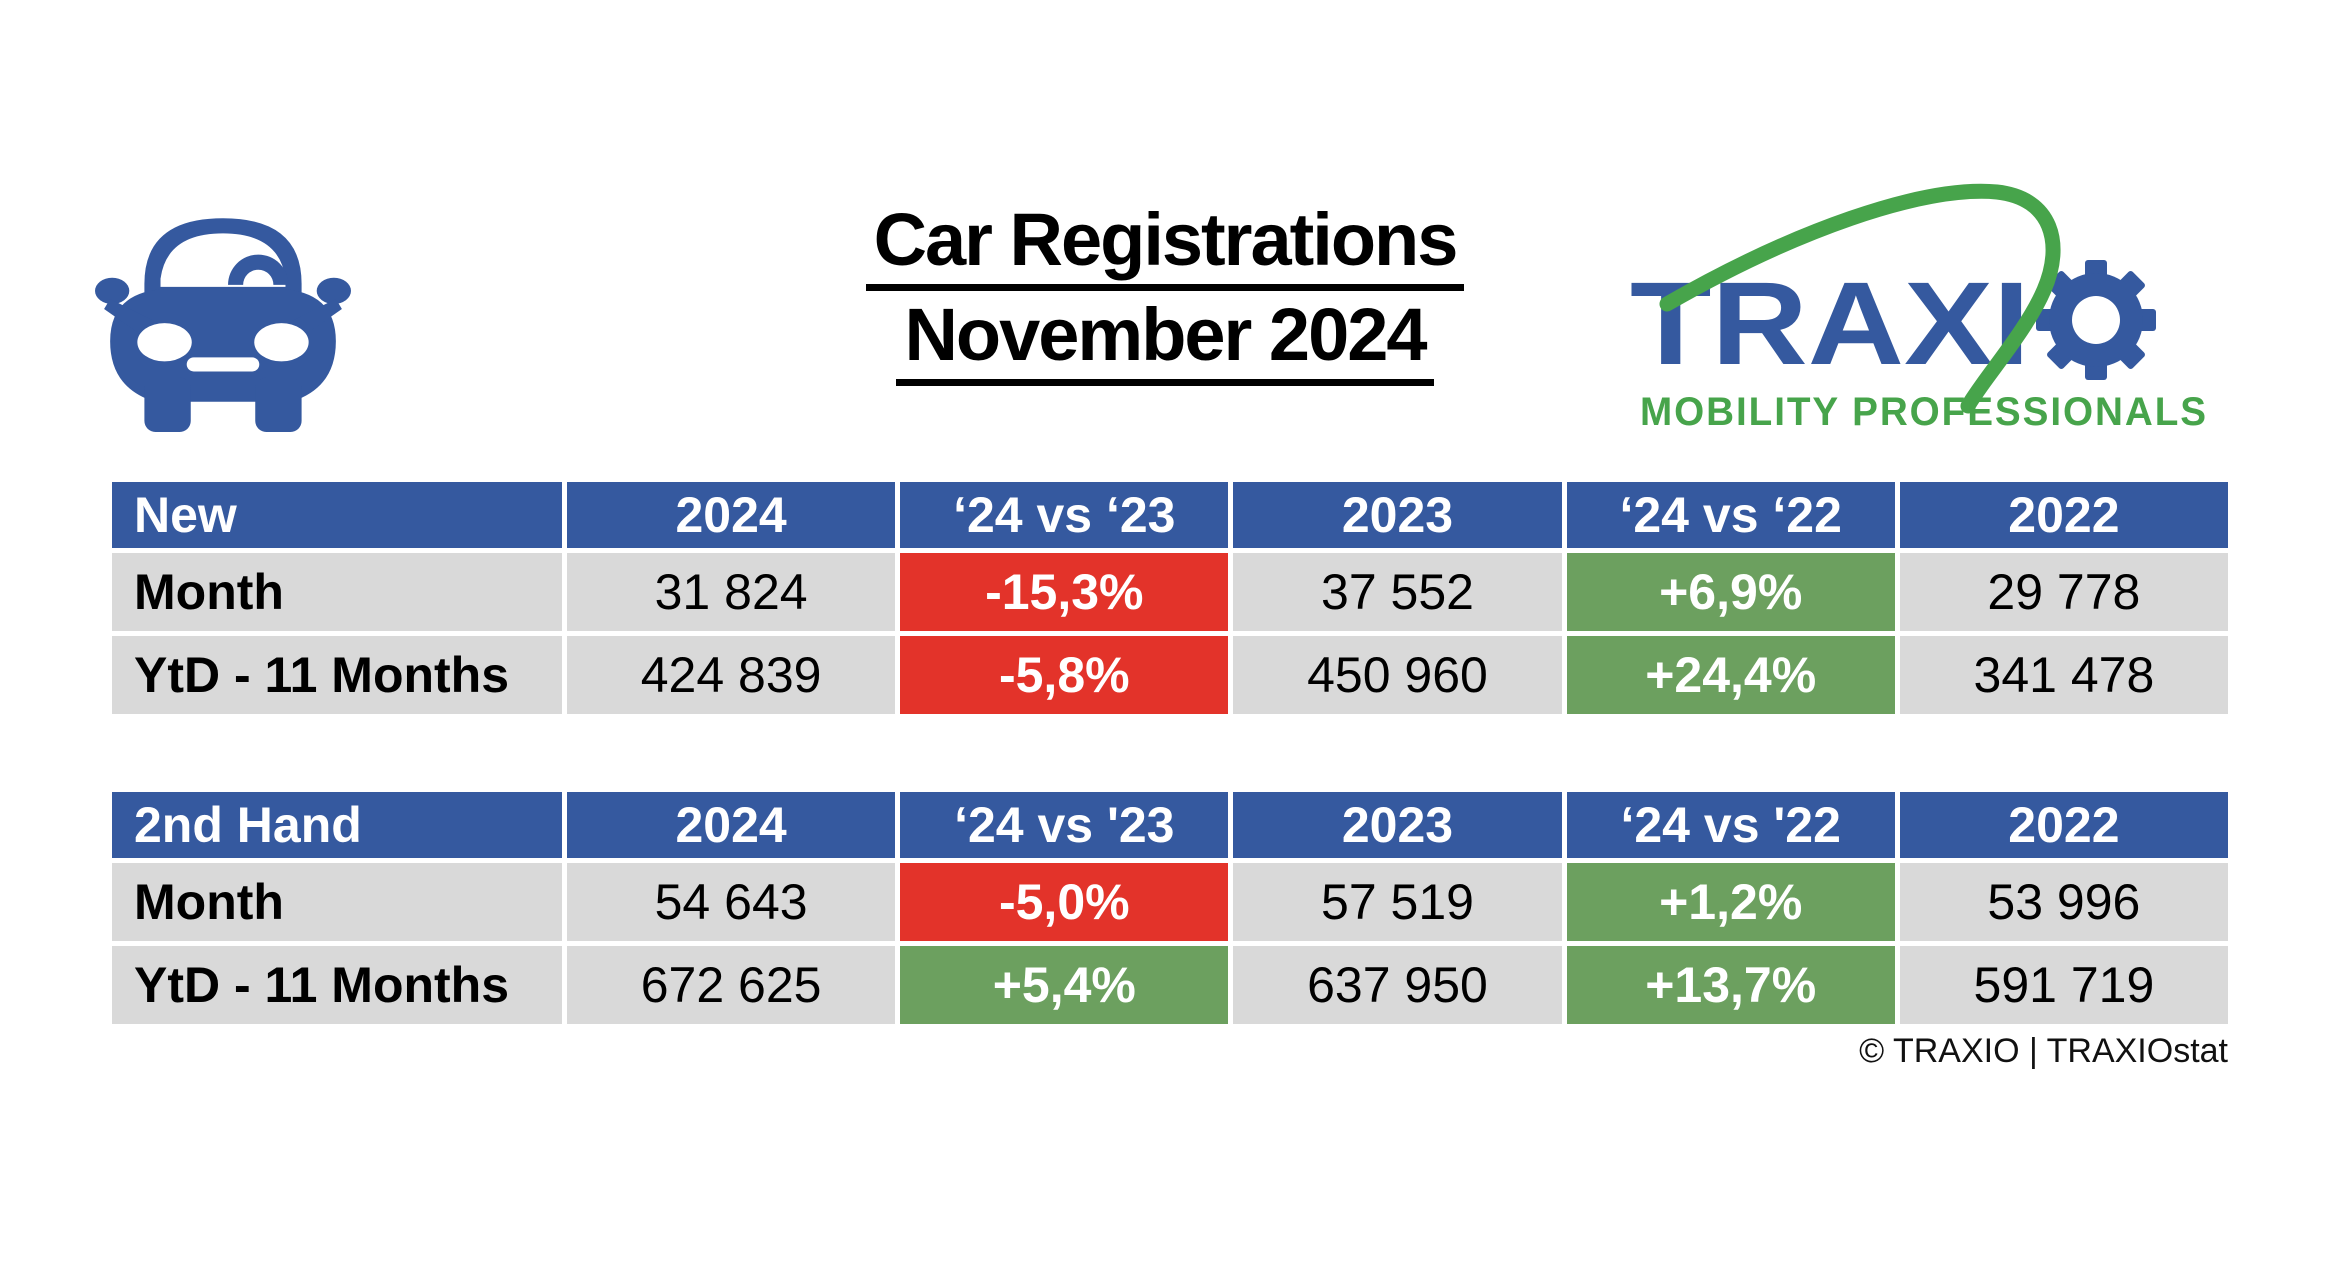 The height and width of the screenshot is (1284, 2330). I want to click on table1-ytd-2024: 424 839, so click(731, 675).